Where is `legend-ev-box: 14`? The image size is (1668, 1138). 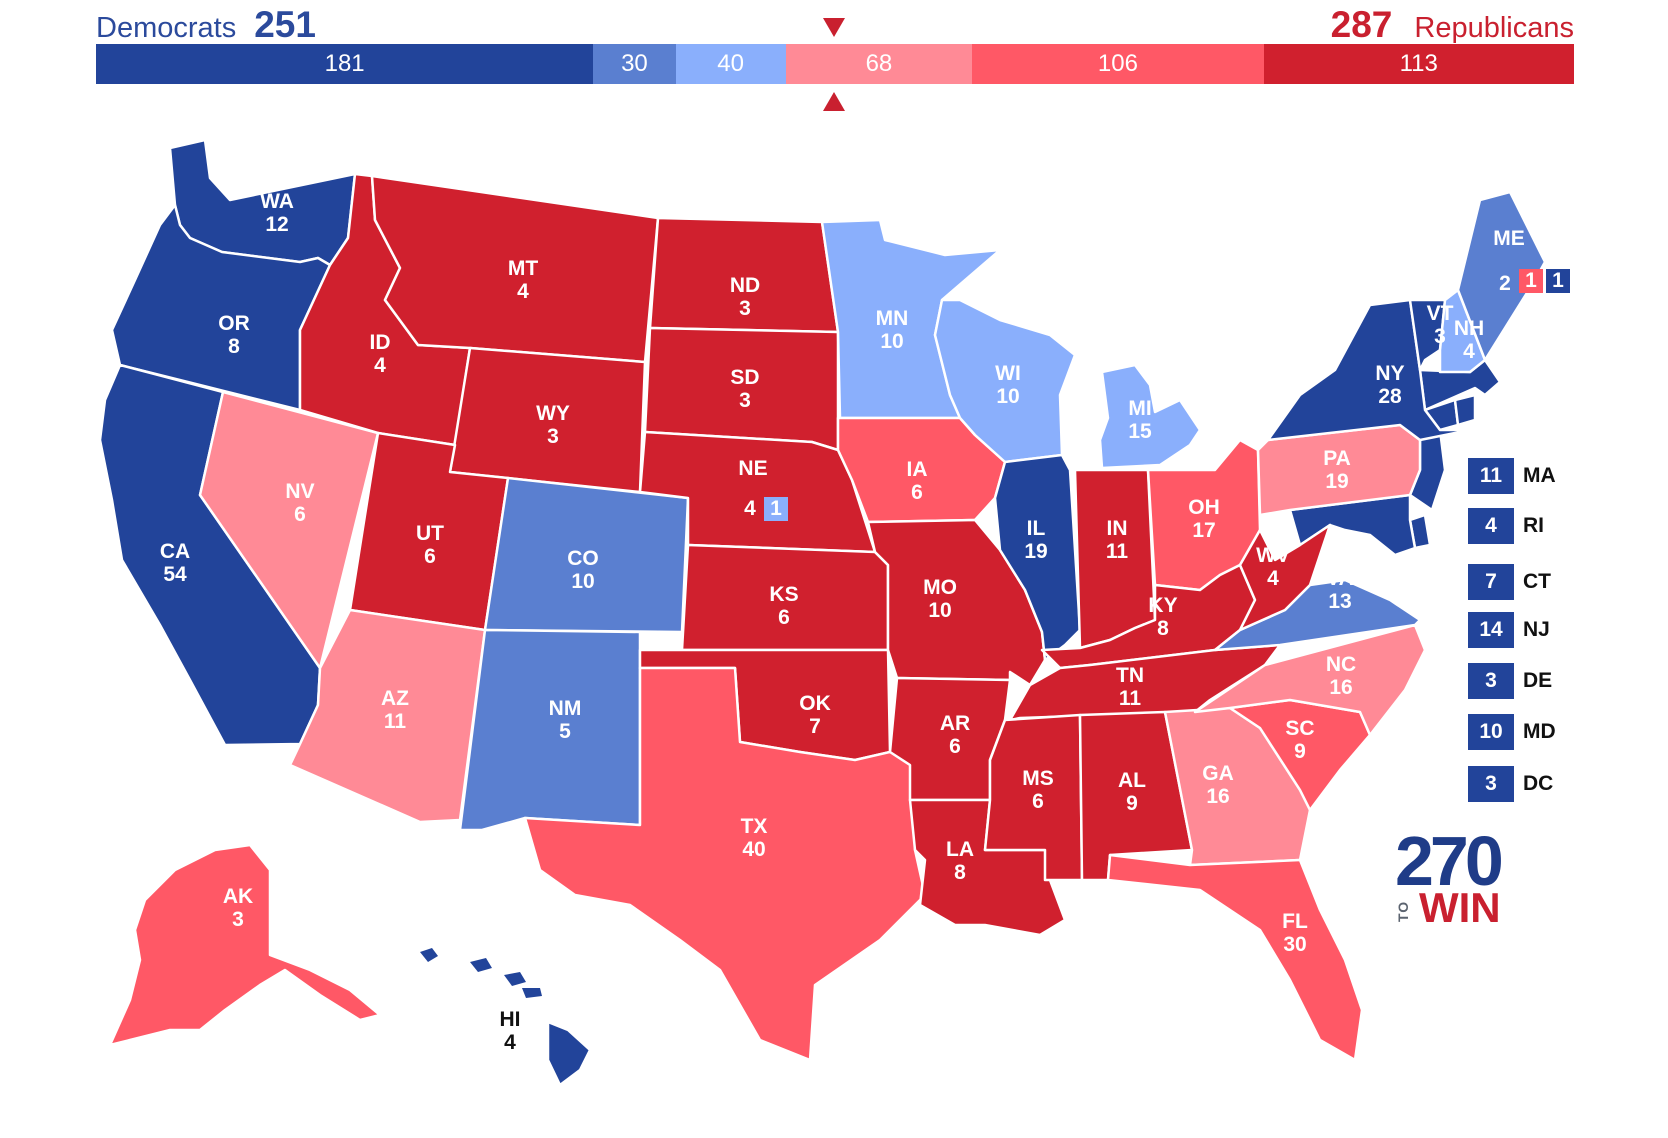
legend-ev-box: 14 is located at coordinates (1491, 630).